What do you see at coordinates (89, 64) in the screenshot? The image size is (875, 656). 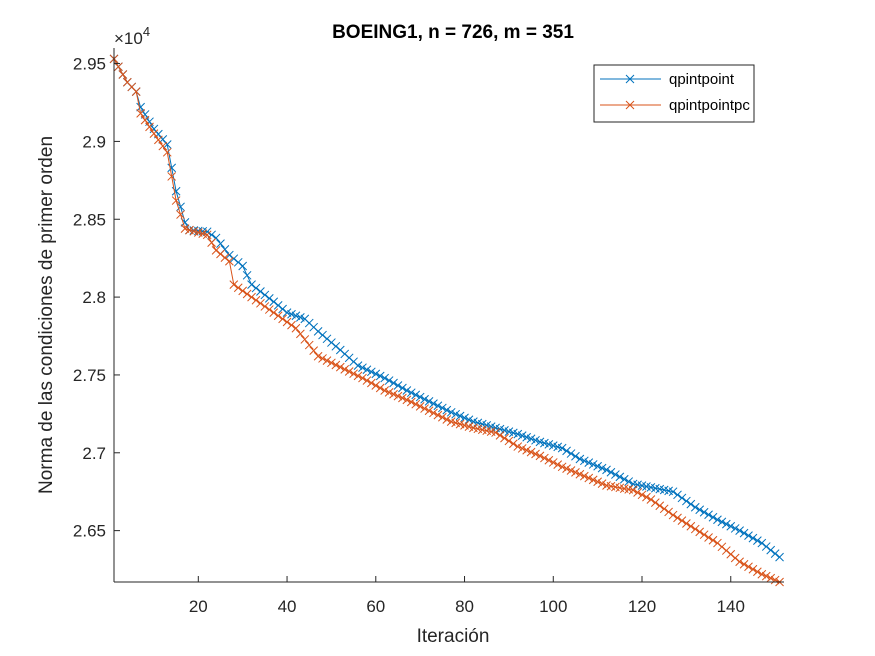 I see `y-tick-label: 2.95` at bounding box center [89, 64].